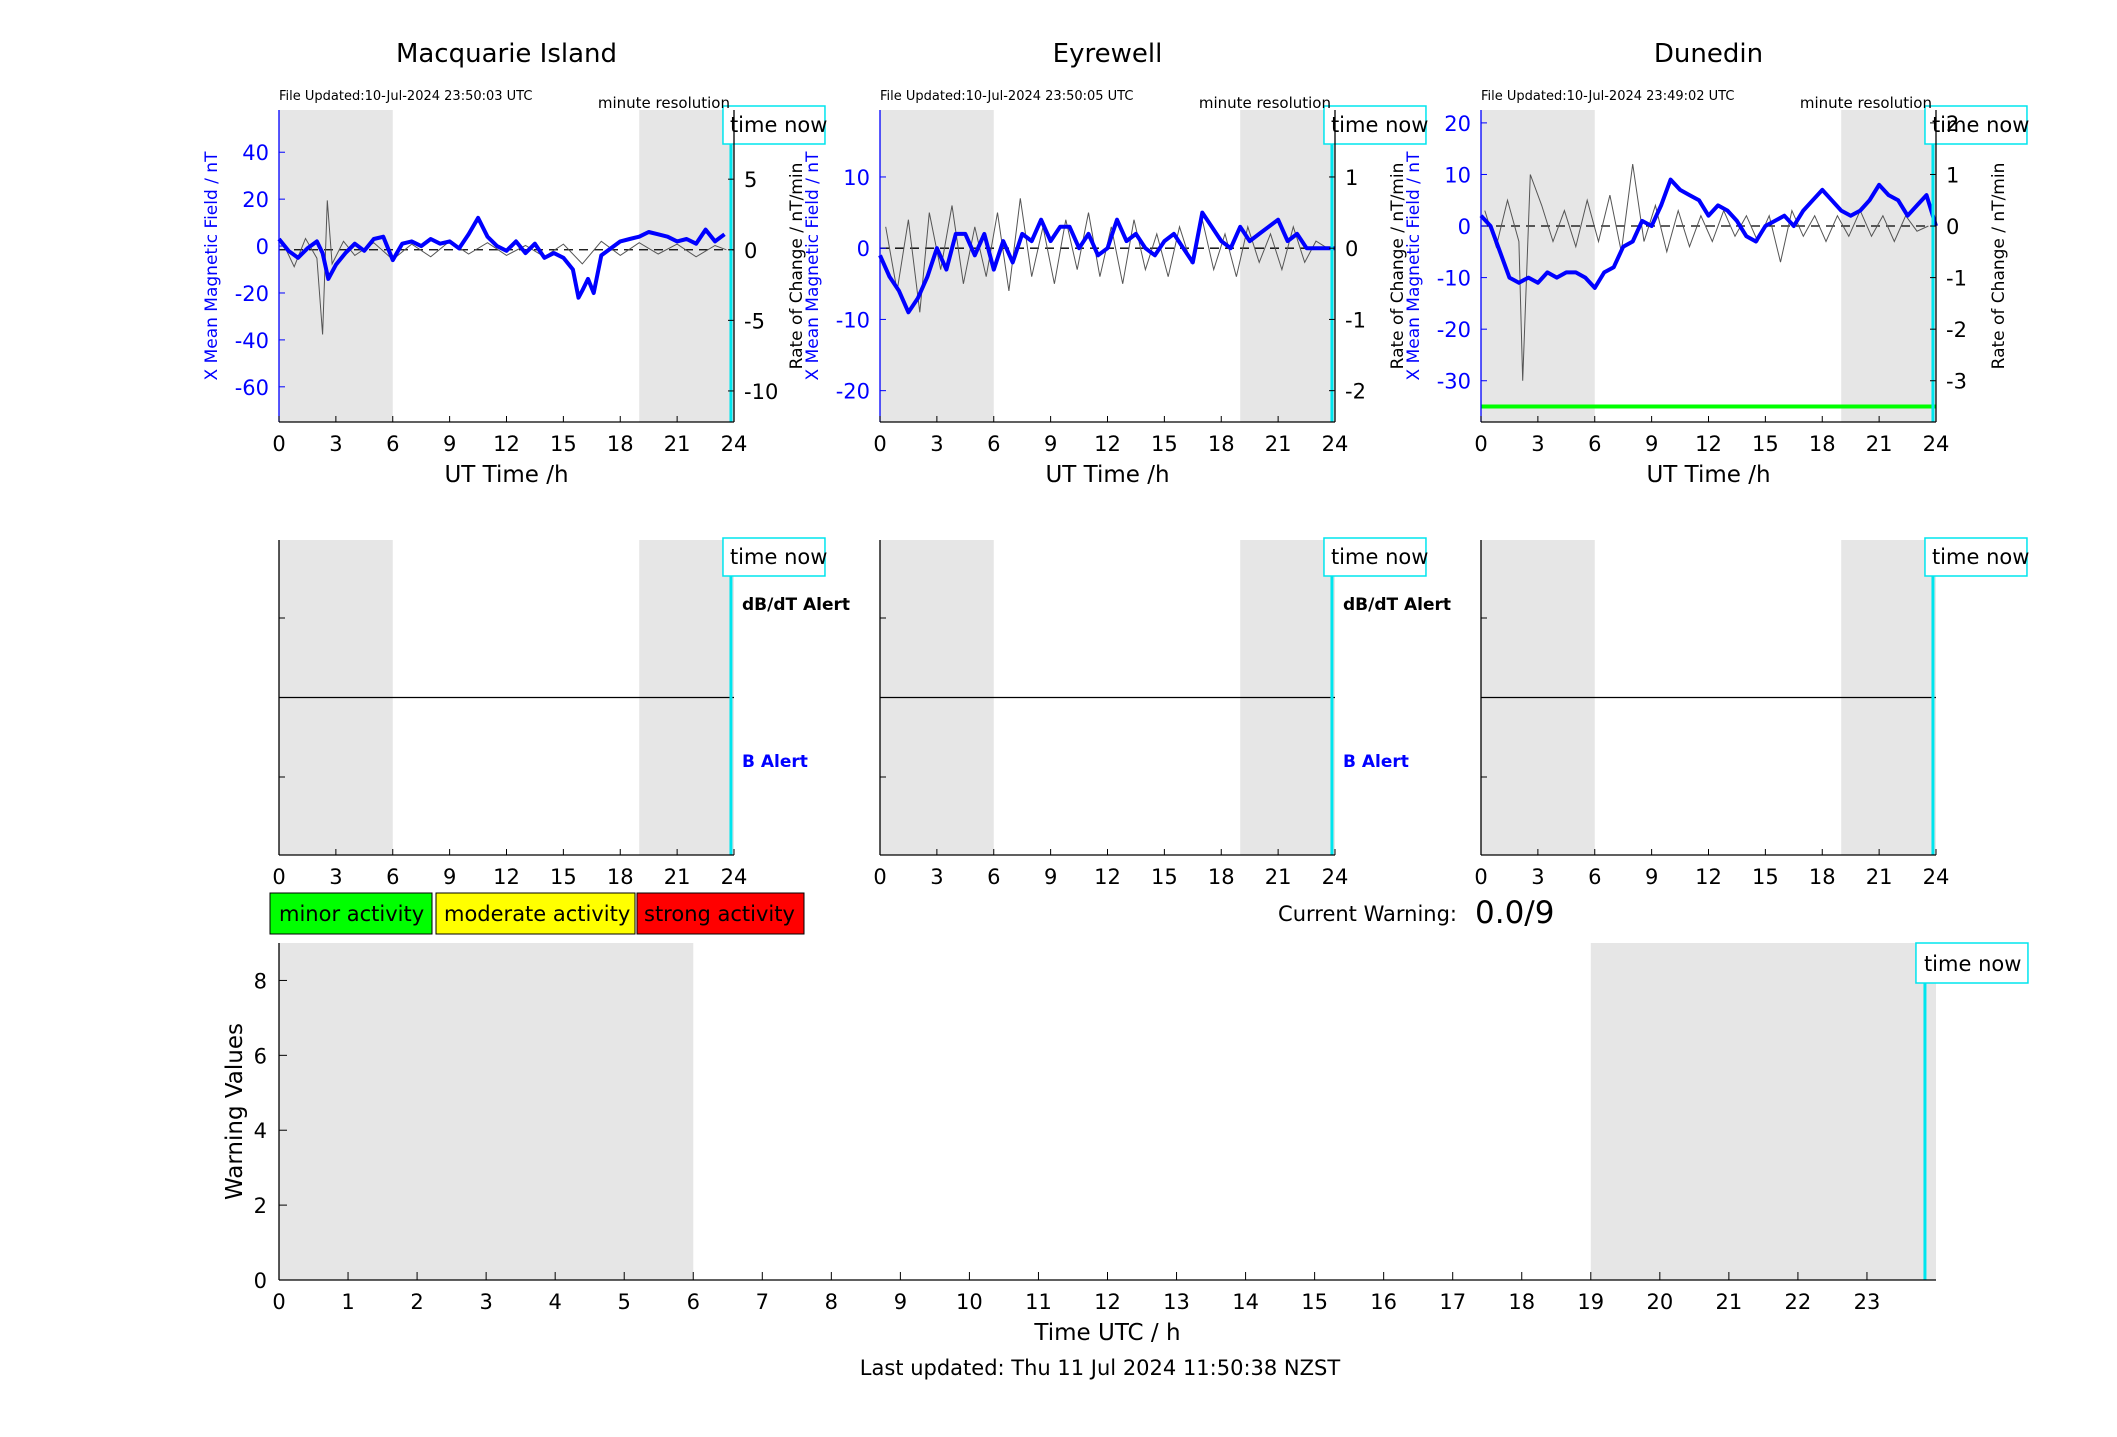 This screenshot has height=1437, width=2117. What do you see at coordinates (1006, 96) in the screenshot?
I see `file-updated: File Updated:10-Jul-2024 23:50:05 UTC` at bounding box center [1006, 96].